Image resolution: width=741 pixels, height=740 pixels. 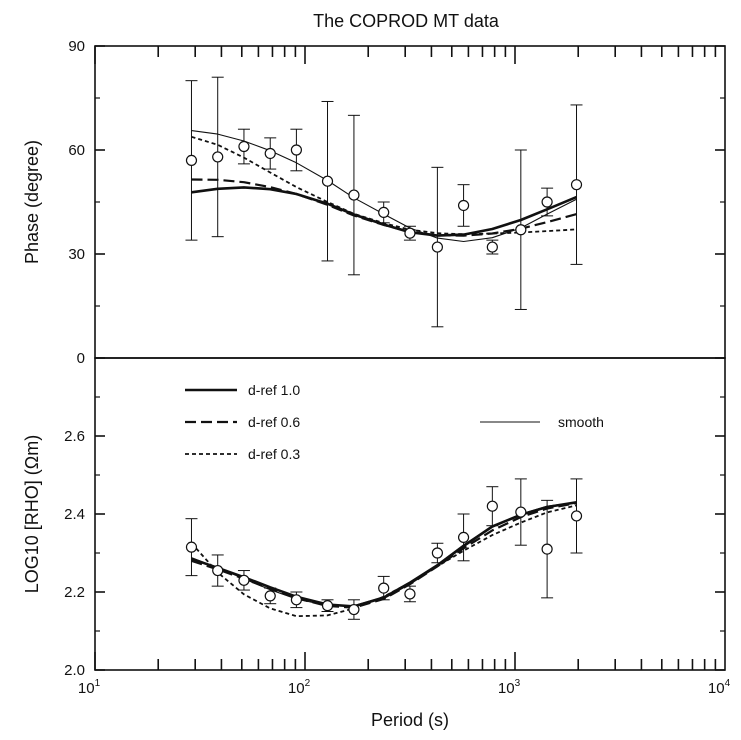 I want to click on y-tick-label: 2.4, so click(x=74, y=514).